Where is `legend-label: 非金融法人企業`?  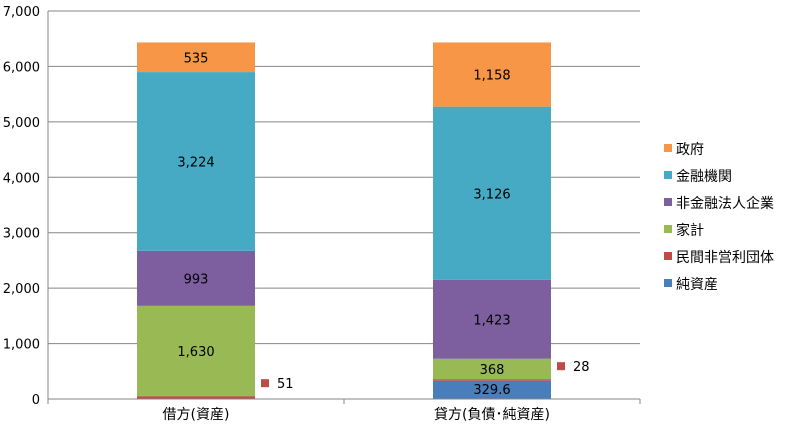 legend-label: 非金融法人企業 is located at coordinates (725, 203).